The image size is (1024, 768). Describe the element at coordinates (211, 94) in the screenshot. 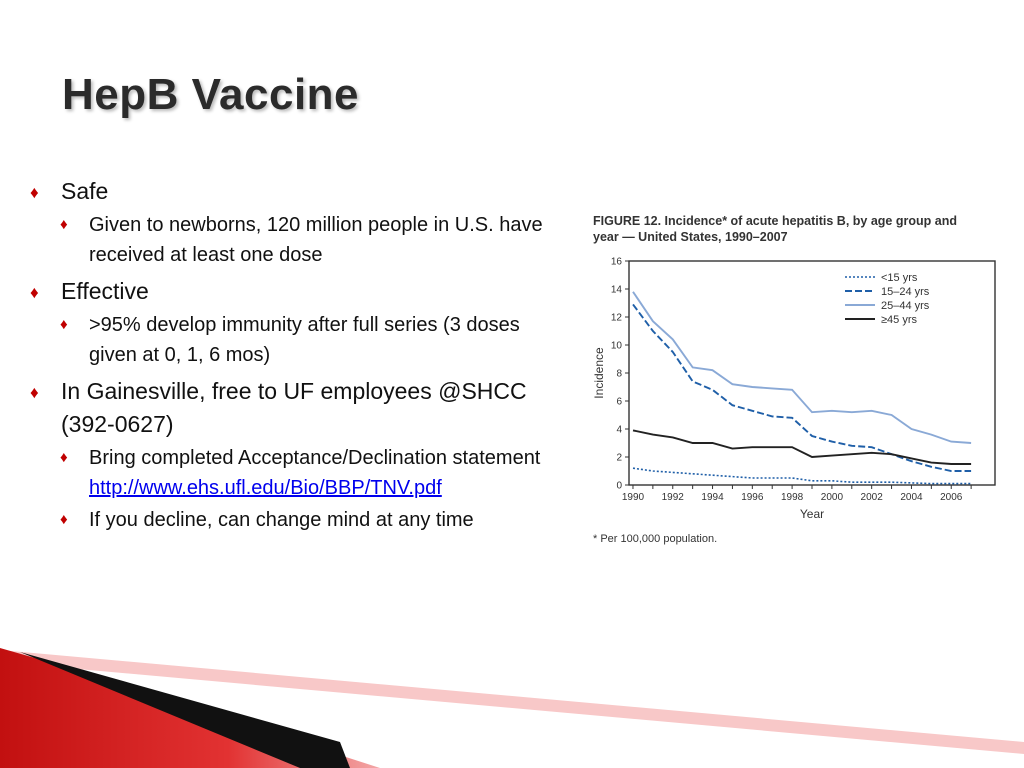

I see `slide-title: HepB Vaccine` at that location.